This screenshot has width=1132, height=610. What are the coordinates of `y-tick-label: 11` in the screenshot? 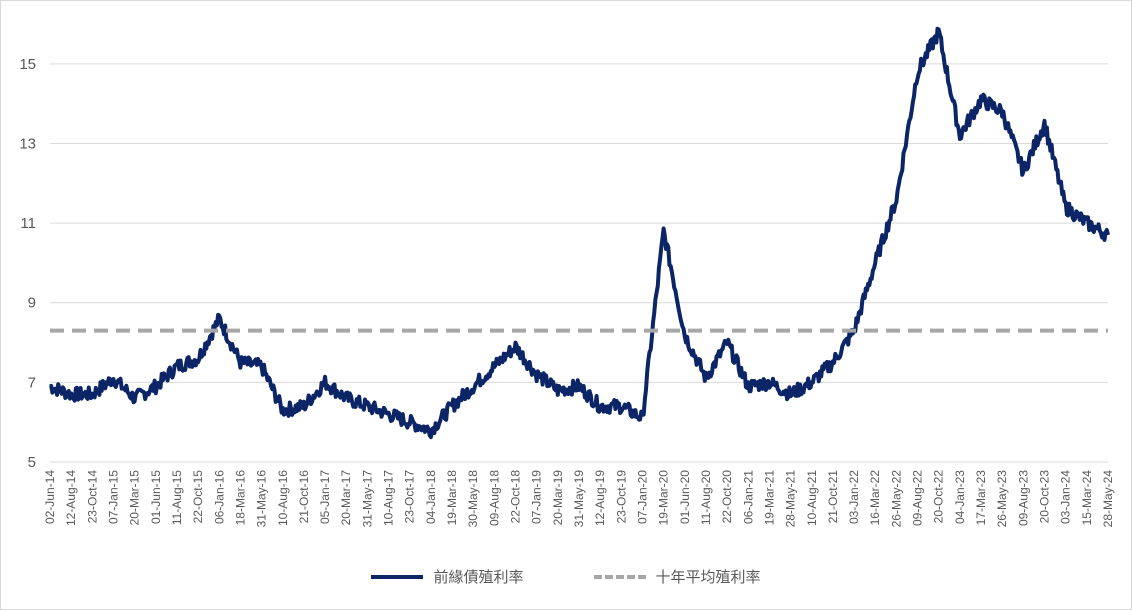 It's located at (28, 223).